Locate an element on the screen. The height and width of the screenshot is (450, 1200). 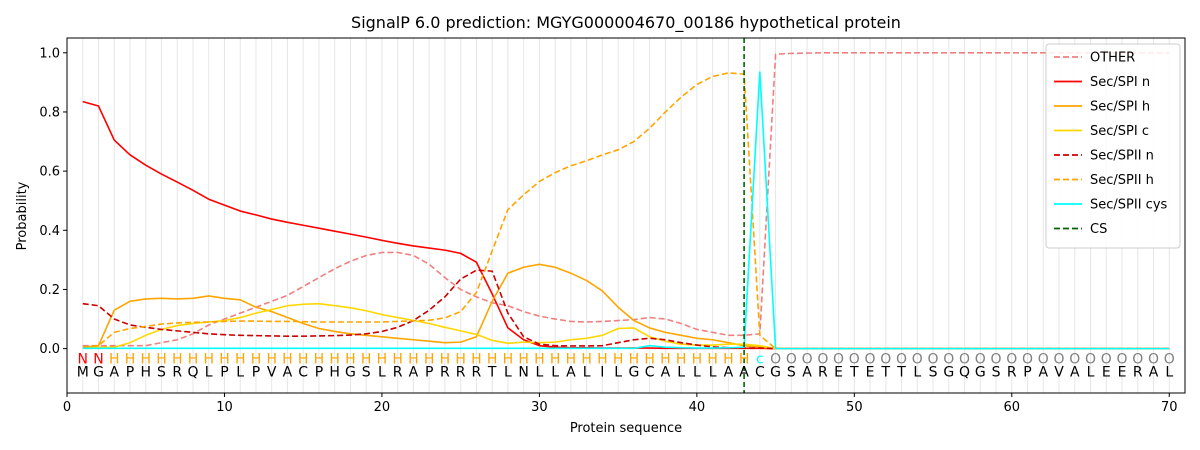
residue-letter: Q is located at coordinates (192, 373).